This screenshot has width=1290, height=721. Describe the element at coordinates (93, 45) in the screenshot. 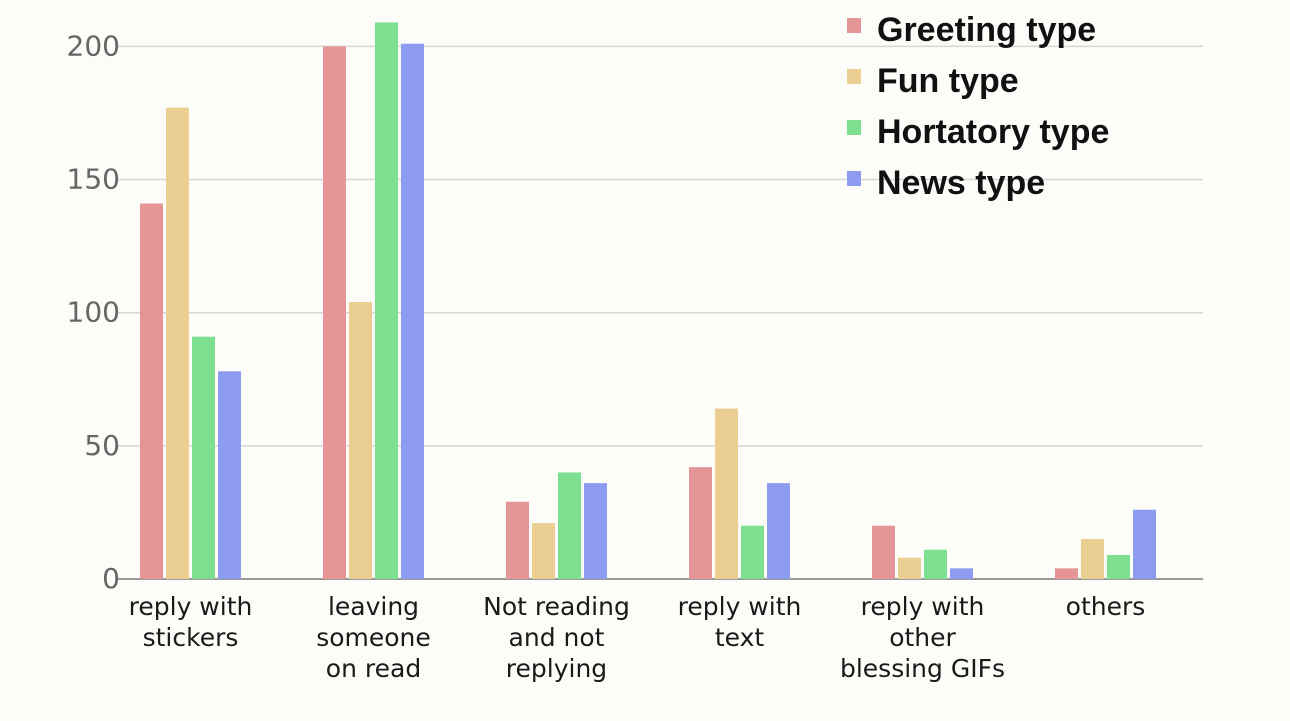

I see `y-tick-label: 200` at that location.